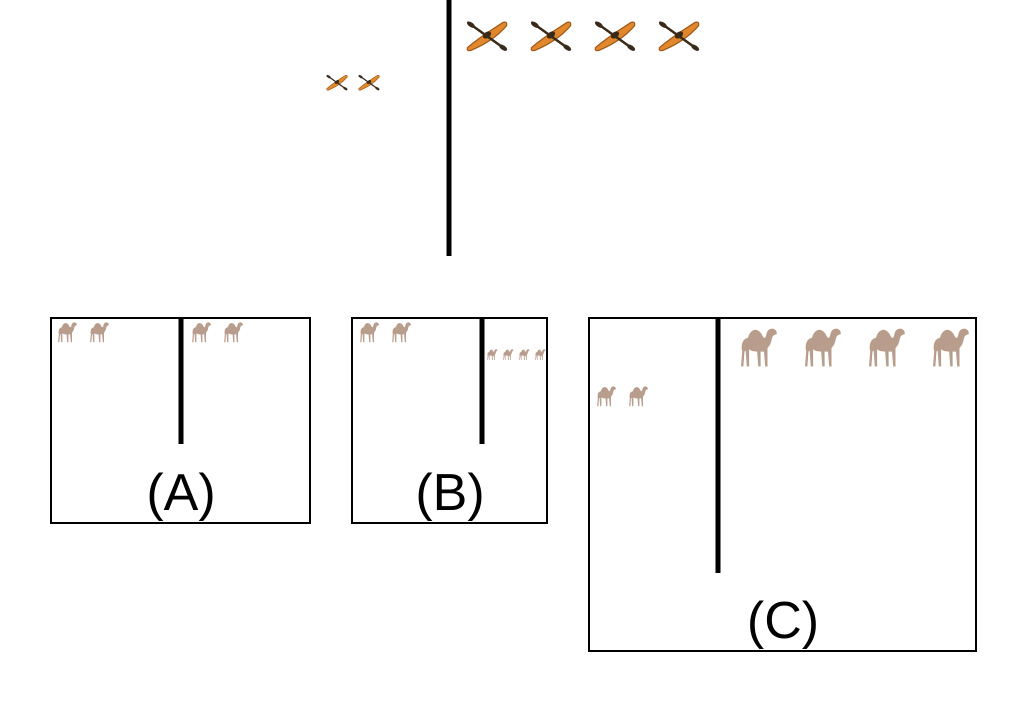  Describe the element at coordinates (783, 621) in the screenshot. I see `option-c-label: (C)` at that location.